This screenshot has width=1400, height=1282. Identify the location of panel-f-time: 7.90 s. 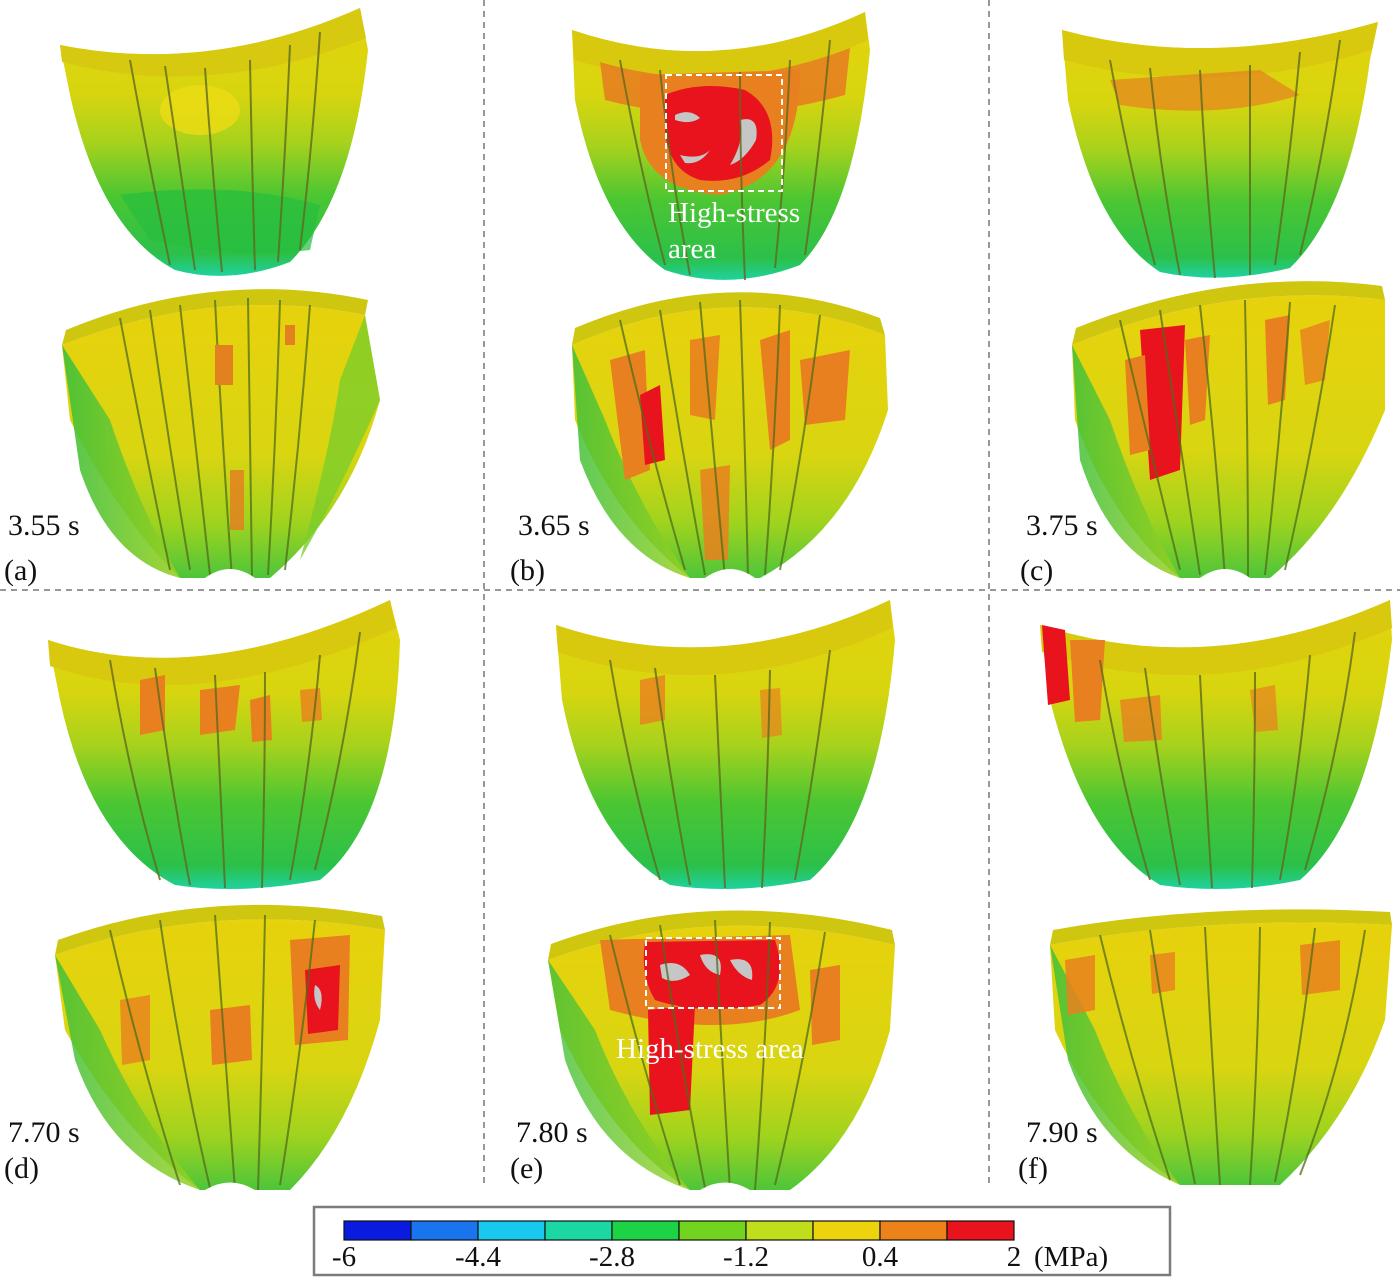
(1062, 1132).